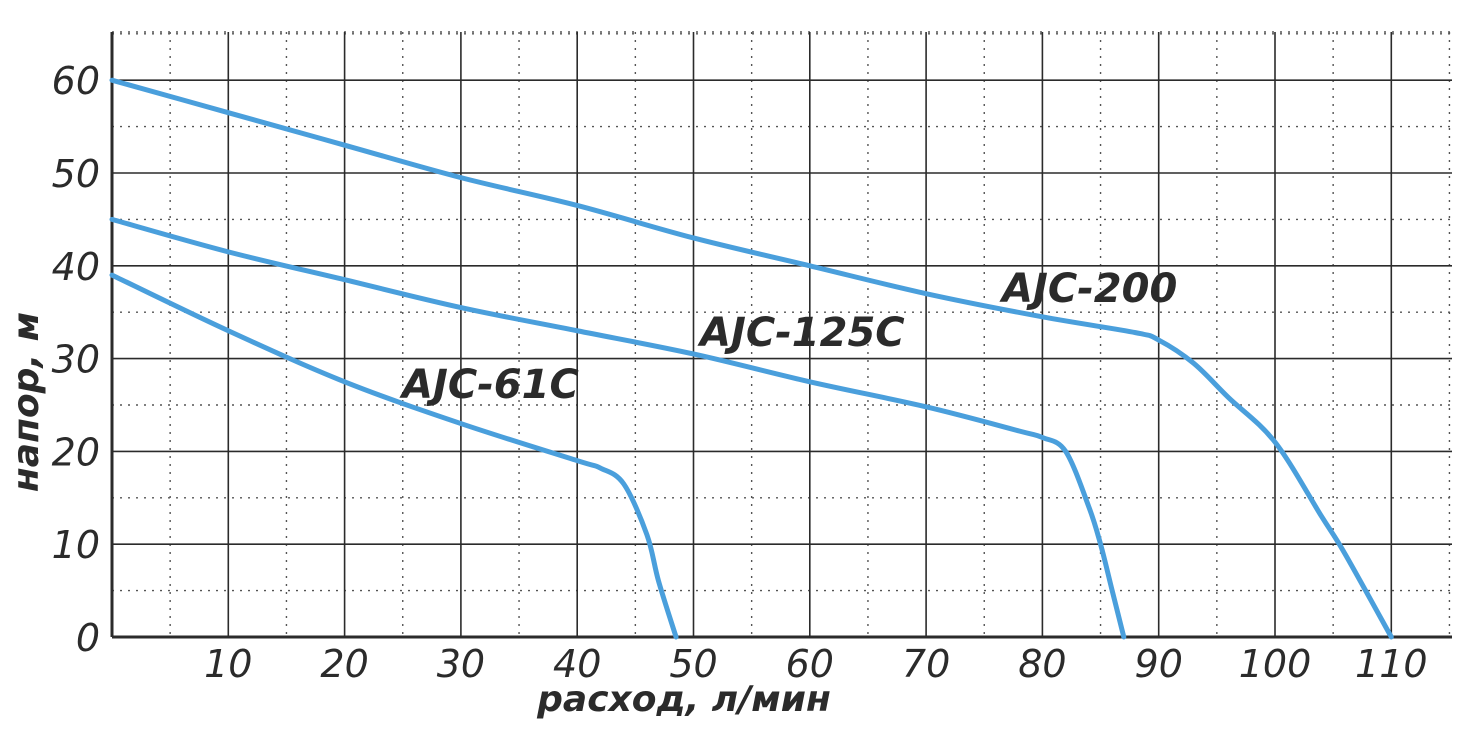 The height and width of the screenshot is (735, 1479). I want to click on x-tick-labels: 10 20 30 40 50 60 70 80 90 100 110, so click(815, 664).